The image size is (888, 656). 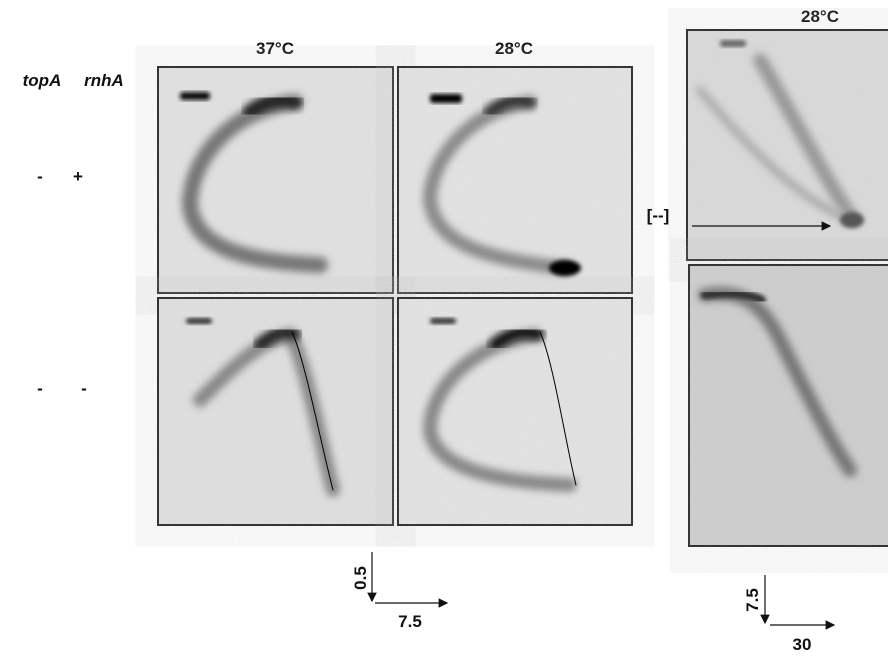 What do you see at coordinates (360, 578) in the screenshot?
I see `axis-label: 0.5` at bounding box center [360, 578].